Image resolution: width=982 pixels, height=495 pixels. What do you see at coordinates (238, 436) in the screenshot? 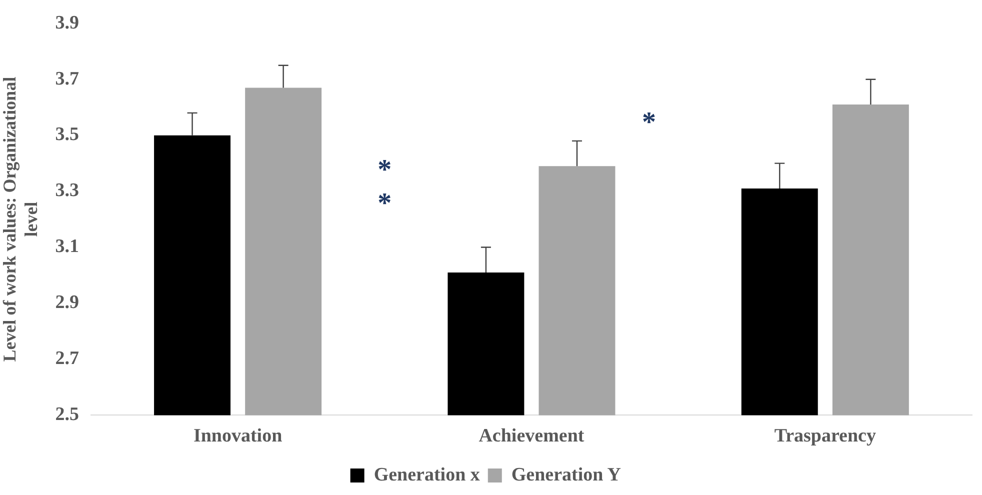
I see `x-tick-label: Innovation` at bounding box center [238, 436].